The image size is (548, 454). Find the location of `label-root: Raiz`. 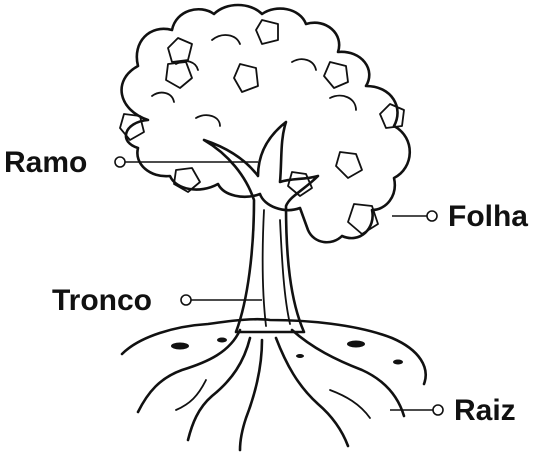

label-root: Raiz is located at coordinates (485, 410).